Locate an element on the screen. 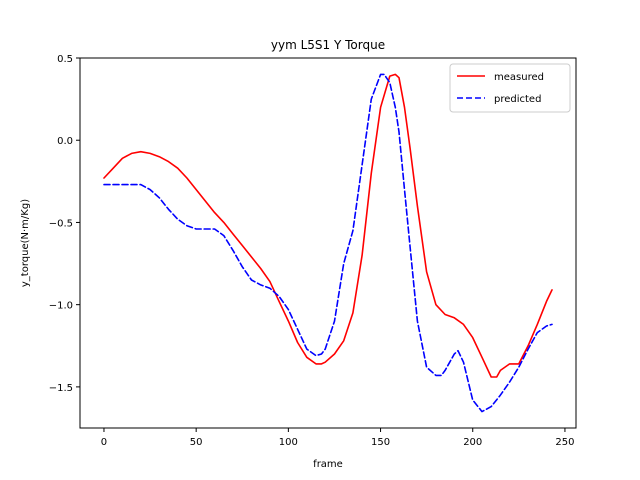 This screenshot has height=480, width=640. y-tick-label: −1.5 is located at coordinates (61, 388).